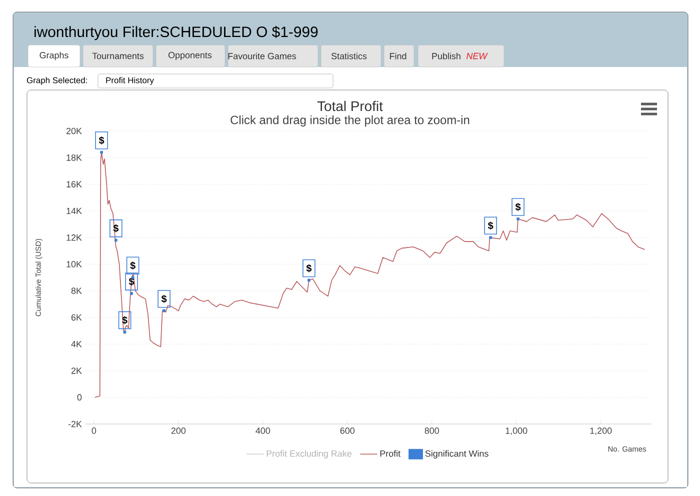  I want to click on text: NEW, so click(477, 56).